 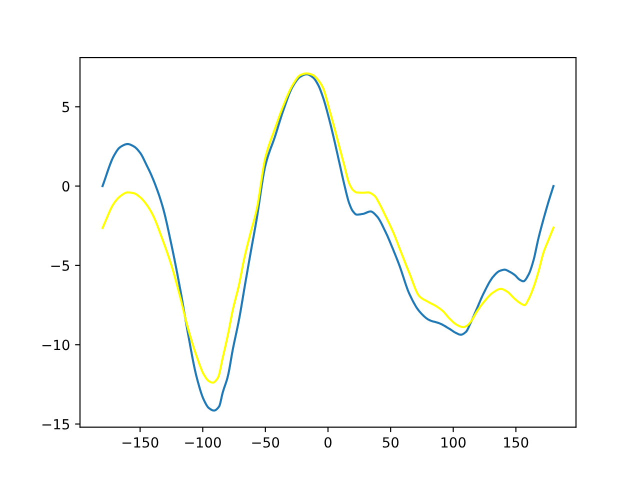 What do you see at coordinates (56, 345) in the screenshot?
I see `y-tick-label: −10` at bounding box center [56, 345].